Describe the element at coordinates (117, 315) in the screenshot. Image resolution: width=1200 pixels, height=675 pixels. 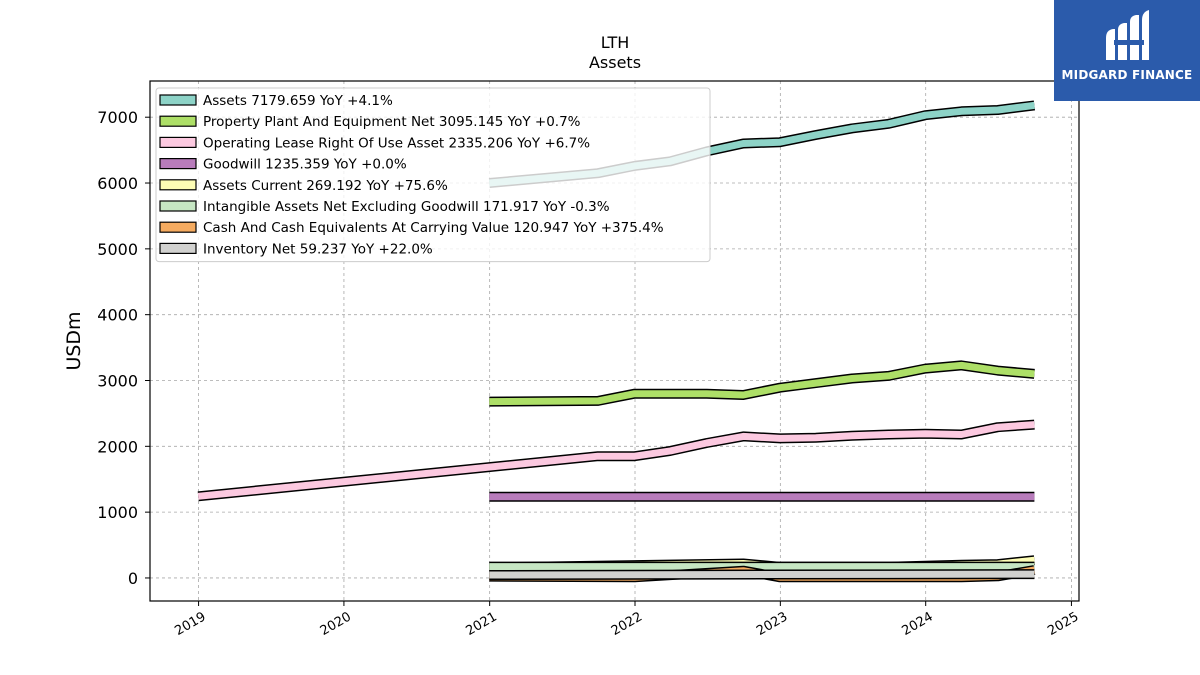
I see `y-tick-label: 4000` at that location.